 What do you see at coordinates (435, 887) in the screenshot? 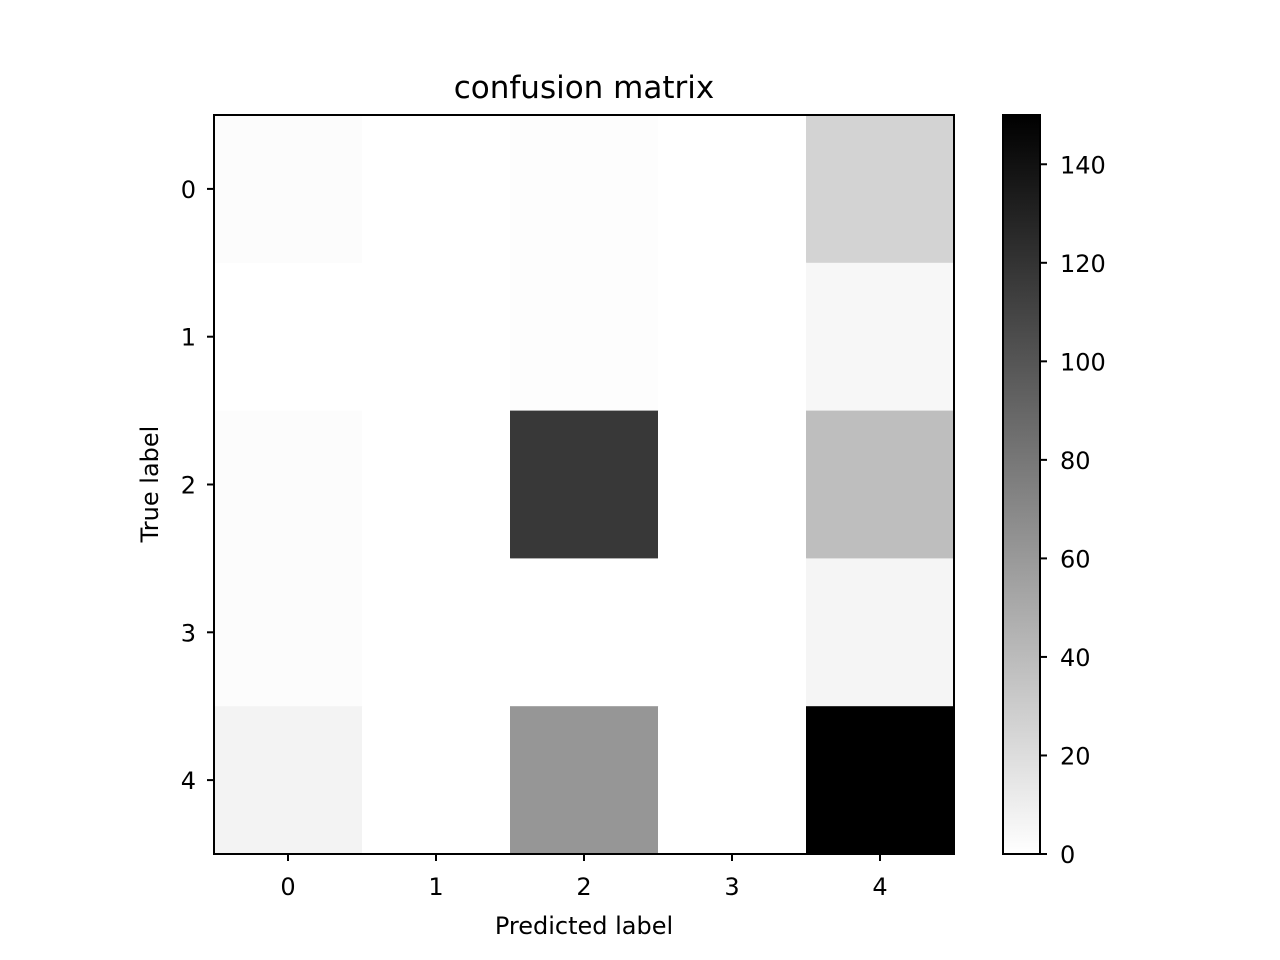
I see `x-tick-label: 1` at bounding box center [435, 887].